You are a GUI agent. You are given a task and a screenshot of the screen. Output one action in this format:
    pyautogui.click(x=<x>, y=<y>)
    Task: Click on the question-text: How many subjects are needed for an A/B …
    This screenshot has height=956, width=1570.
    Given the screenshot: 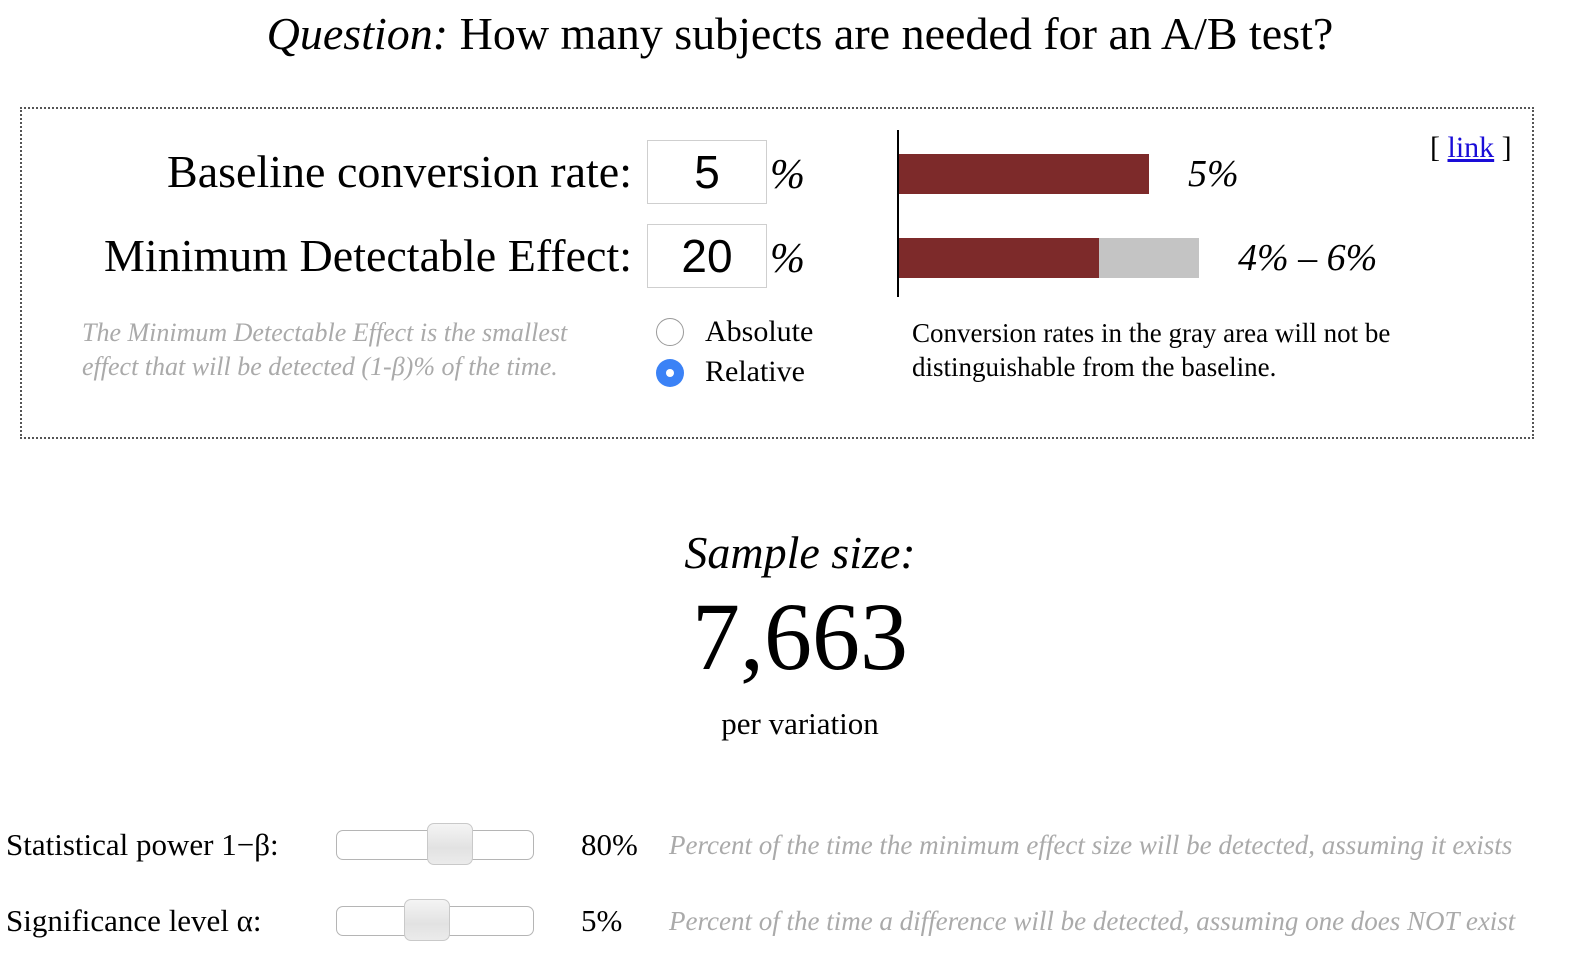 What is the action you would take?
    pyautogui.click(x=891, y=33)
    